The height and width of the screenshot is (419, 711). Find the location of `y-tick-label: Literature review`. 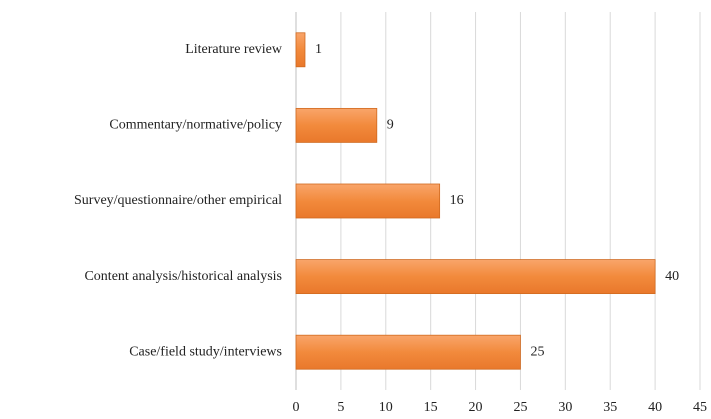

y-tick-label: Literature review is located at coordinates (234, 49).